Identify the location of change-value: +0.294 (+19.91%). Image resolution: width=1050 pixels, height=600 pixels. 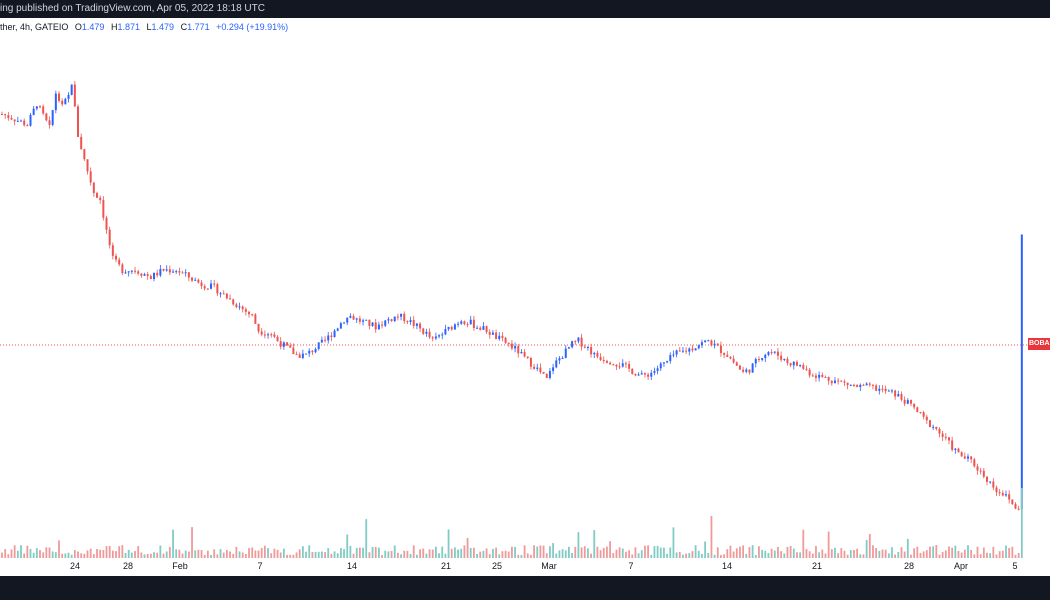
(252, 27).